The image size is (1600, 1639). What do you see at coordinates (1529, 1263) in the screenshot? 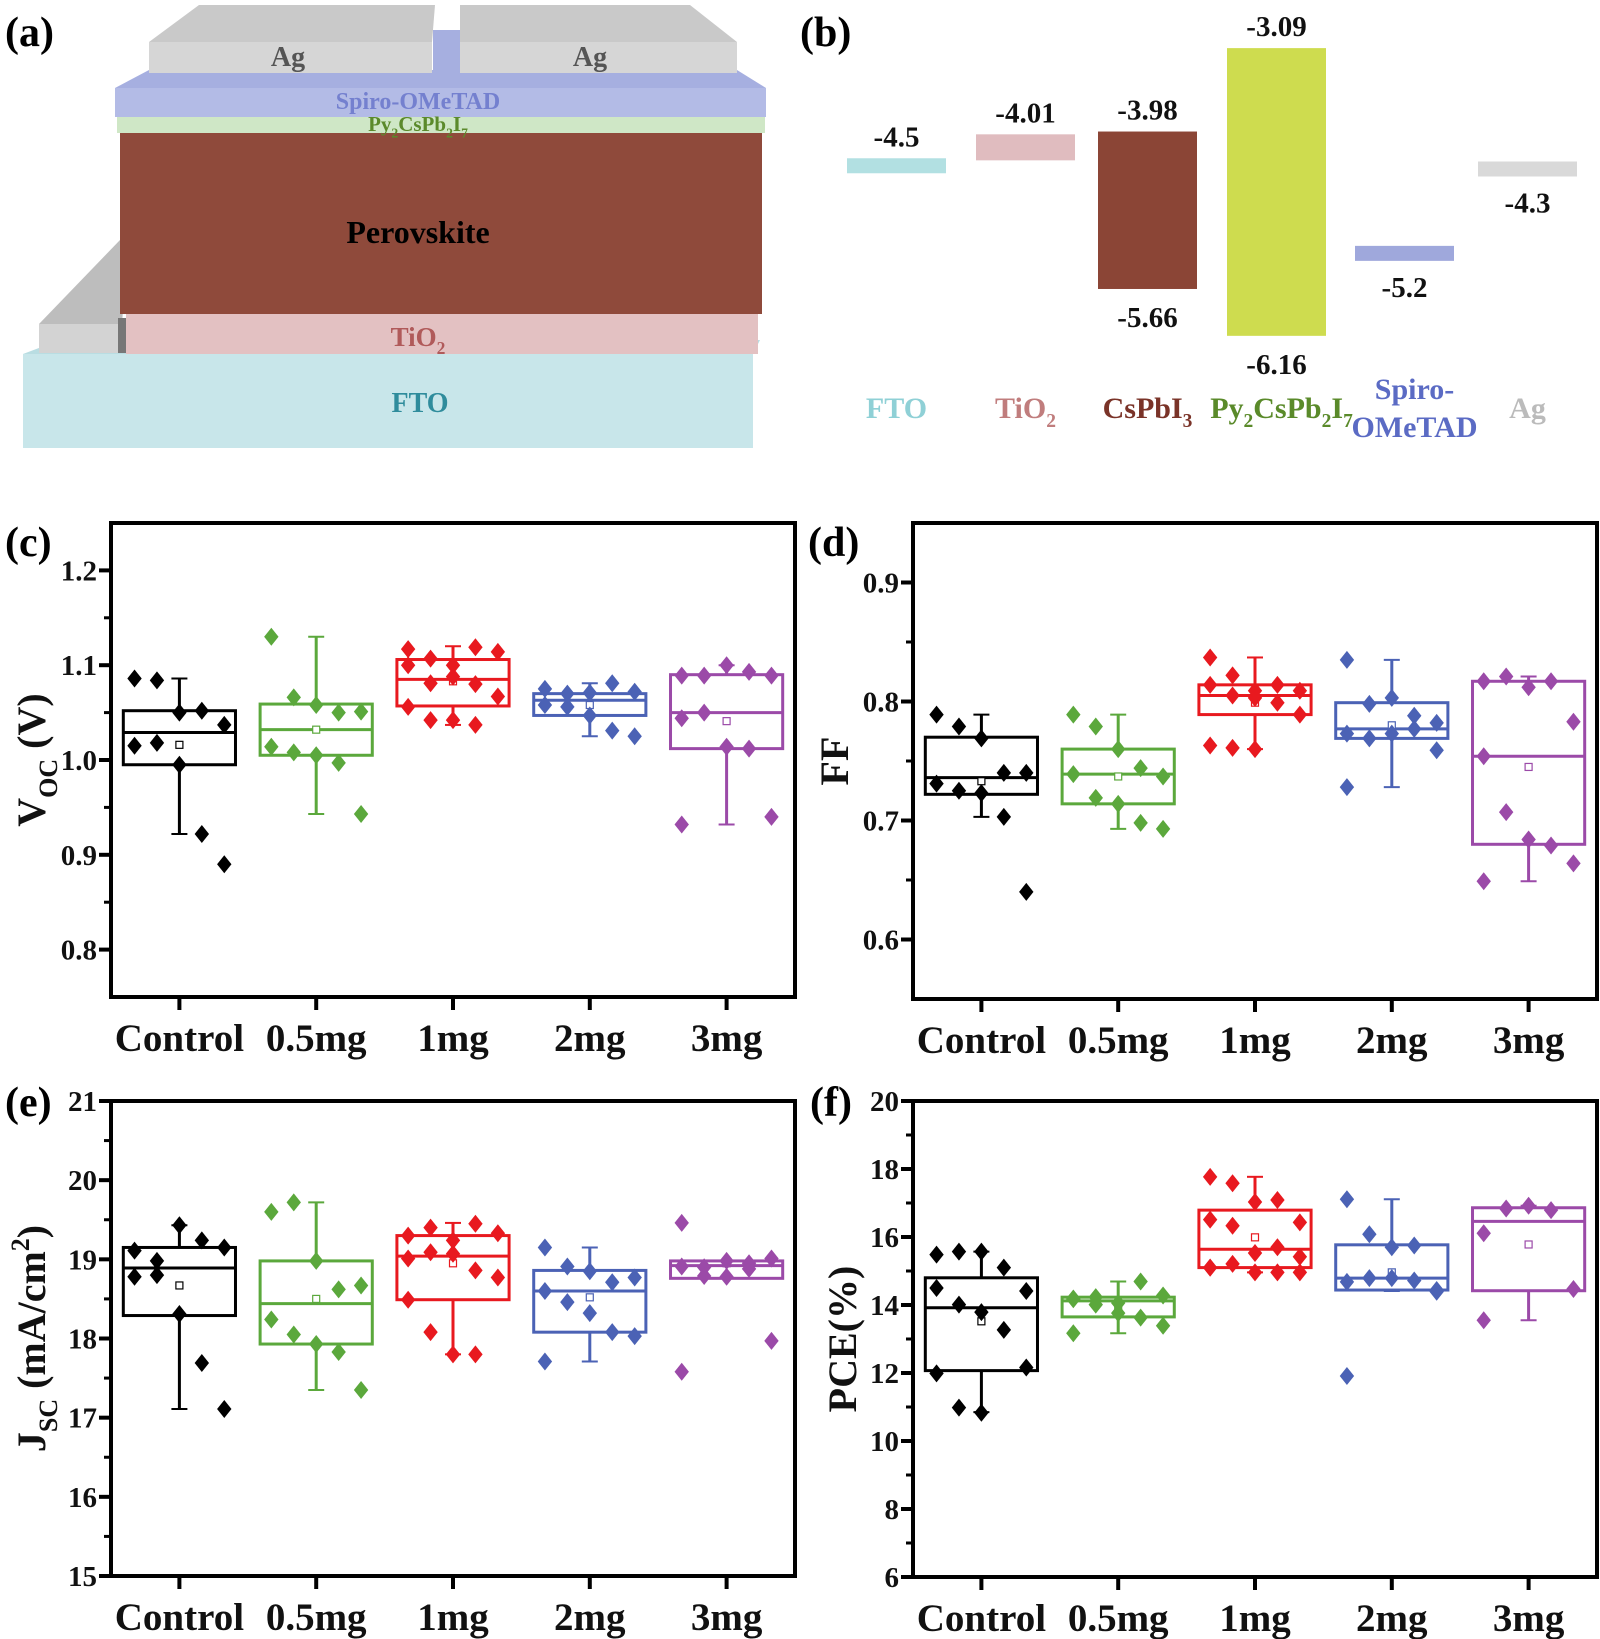
I see `box-group-3mg` at bounding box center [1529, 1263].